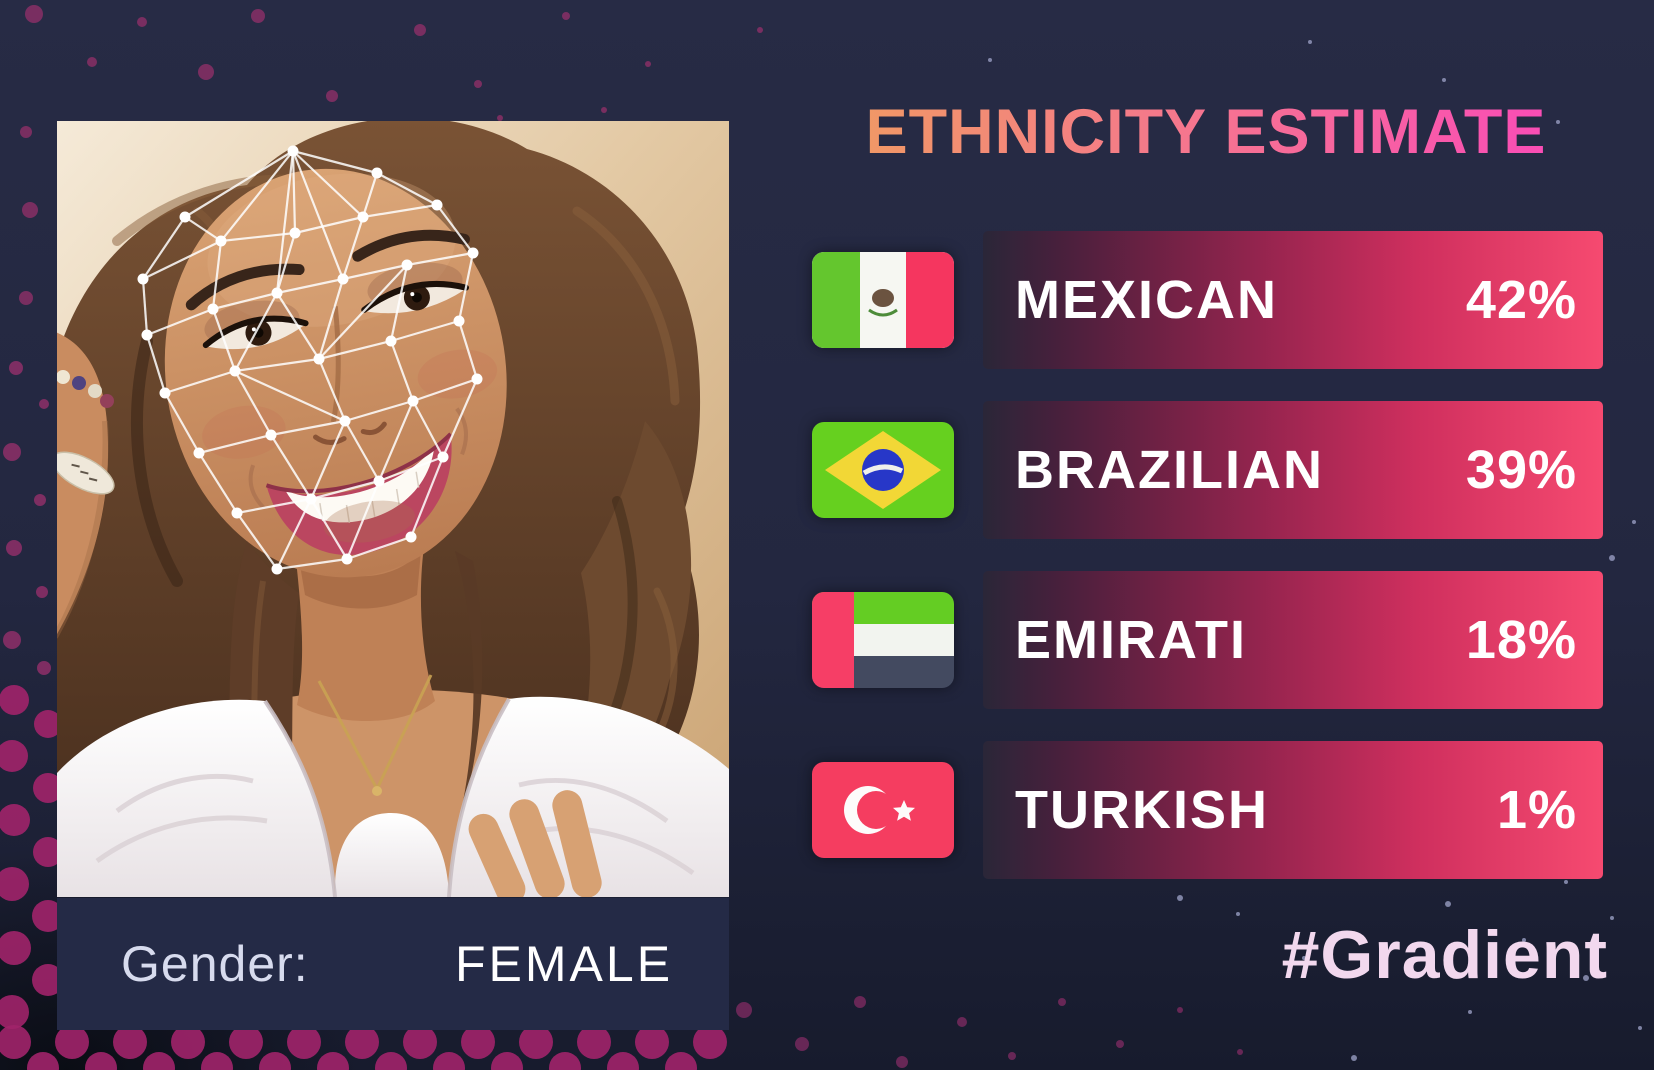  What do you see at coordinates (215, 964) in the screenshot?
I see `gender-label: Gender:` at bounding box center [215, 964].